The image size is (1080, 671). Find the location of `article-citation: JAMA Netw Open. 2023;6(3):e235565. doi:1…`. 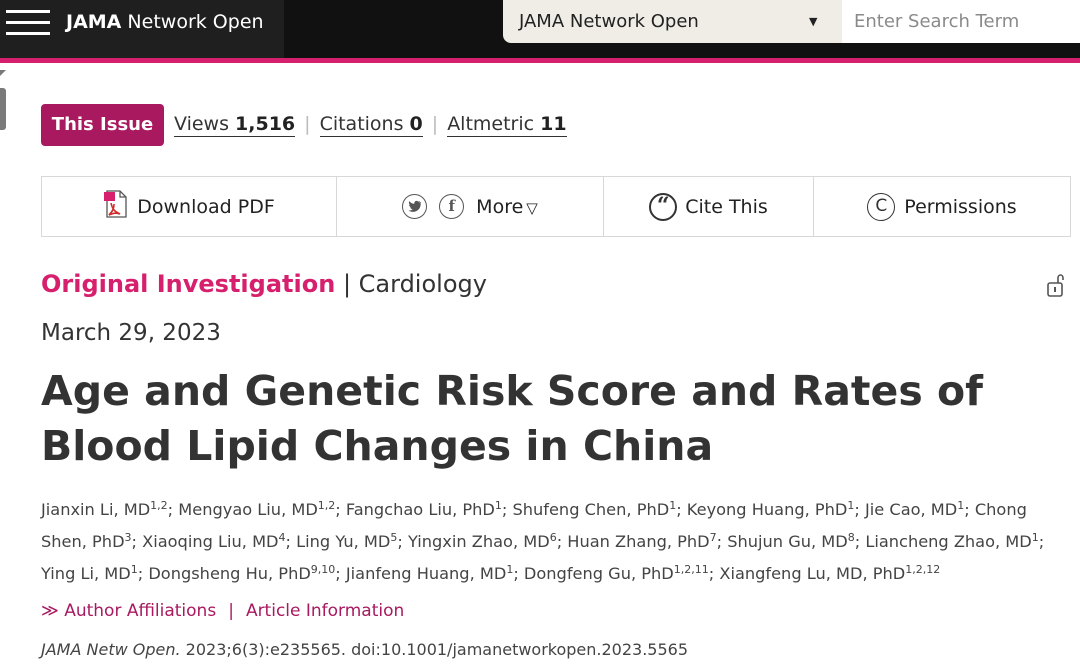

article-citation: JAMA Netw Open. 2023;6(3):e235565. doi:1… is located at coordinates (364, 649).